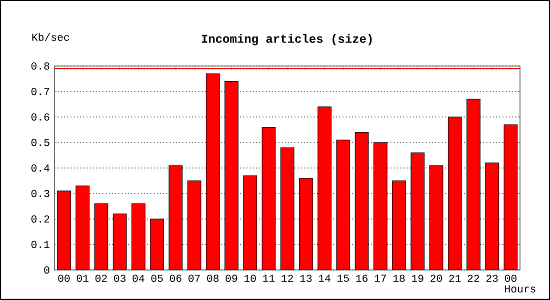 This screenshot has height=300, width=550. Describe the element at coordinates (455, 278) in the screenshot. I see `x-tick-label: 21` at that location.